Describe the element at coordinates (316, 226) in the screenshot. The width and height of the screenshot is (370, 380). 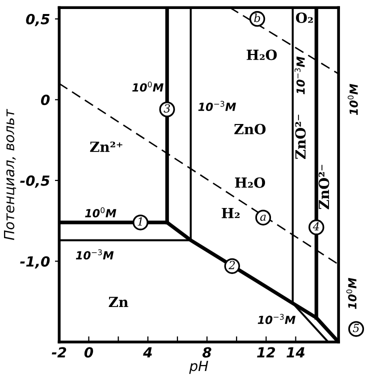
I see `annotation: 4` at that location.